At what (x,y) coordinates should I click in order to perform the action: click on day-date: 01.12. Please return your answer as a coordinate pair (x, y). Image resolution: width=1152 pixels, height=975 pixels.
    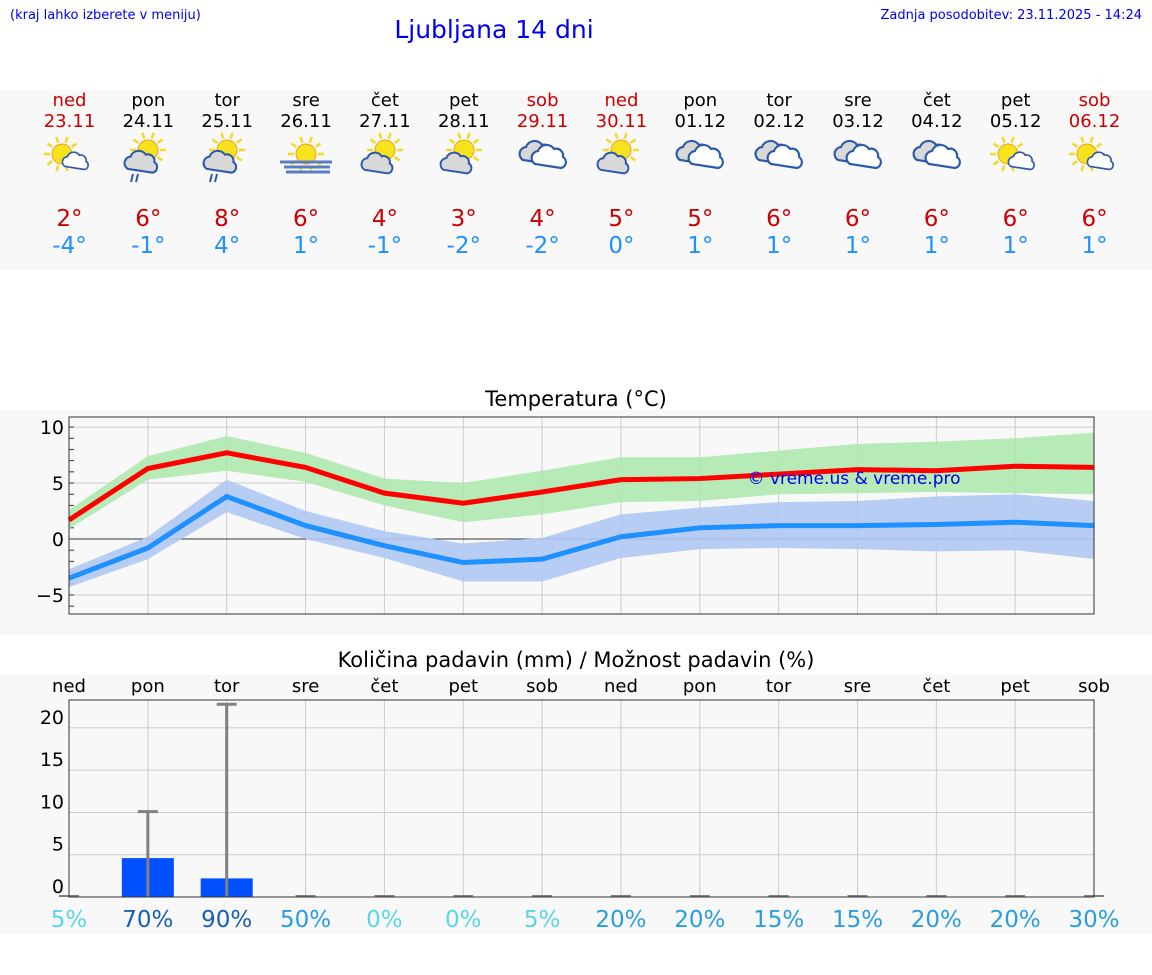
    Looking at the image, I should click on (700, 121).